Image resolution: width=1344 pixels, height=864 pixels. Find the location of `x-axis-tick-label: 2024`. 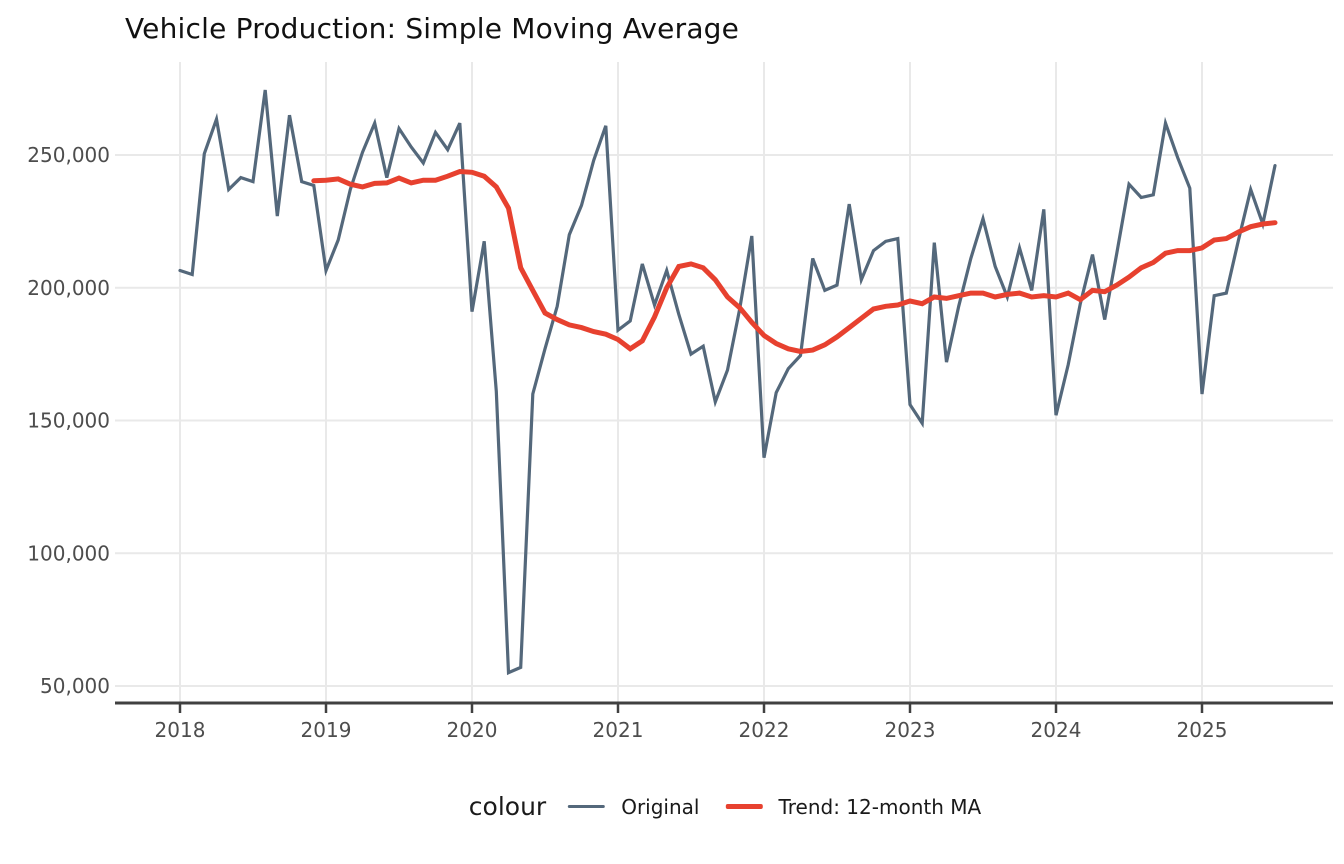

x-axis-tick-label: 2024 is located at coordinates (1056, 730).